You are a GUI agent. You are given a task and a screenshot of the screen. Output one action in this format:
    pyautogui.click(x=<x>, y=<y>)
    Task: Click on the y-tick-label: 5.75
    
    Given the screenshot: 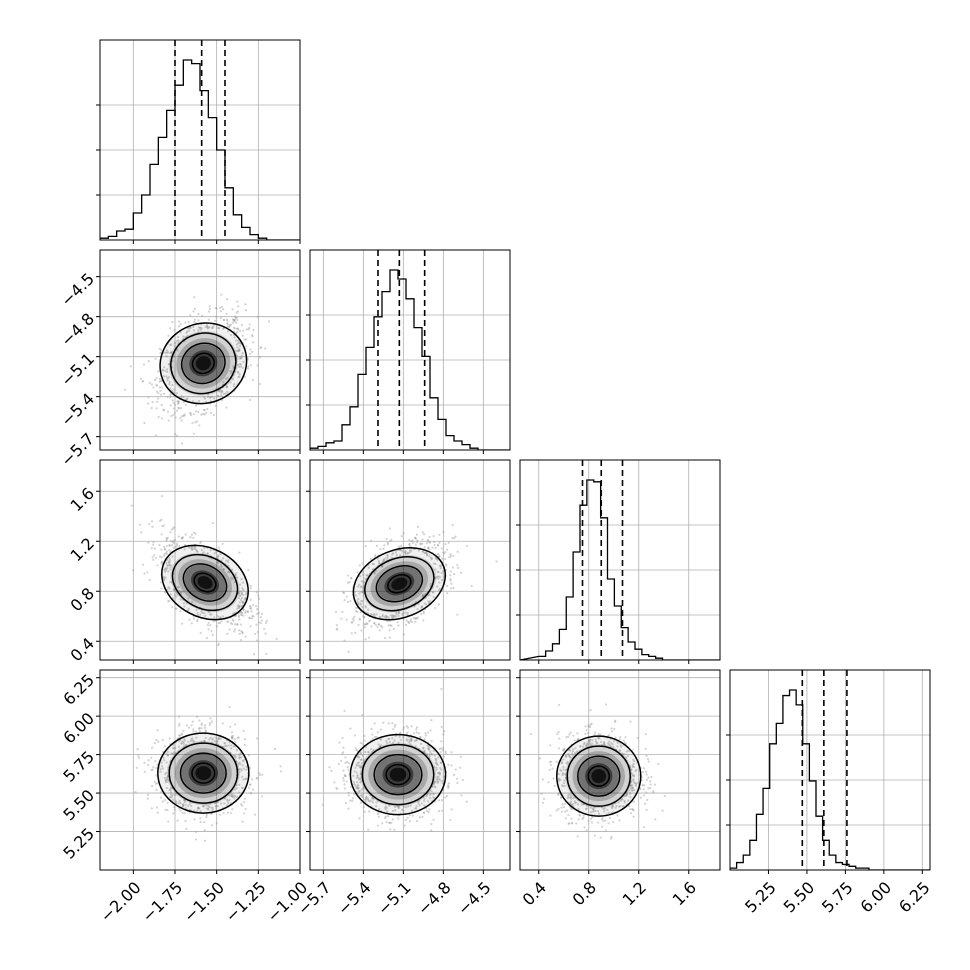 What is the action you would take?
    pyautogui.click(x=78, y=766)
    